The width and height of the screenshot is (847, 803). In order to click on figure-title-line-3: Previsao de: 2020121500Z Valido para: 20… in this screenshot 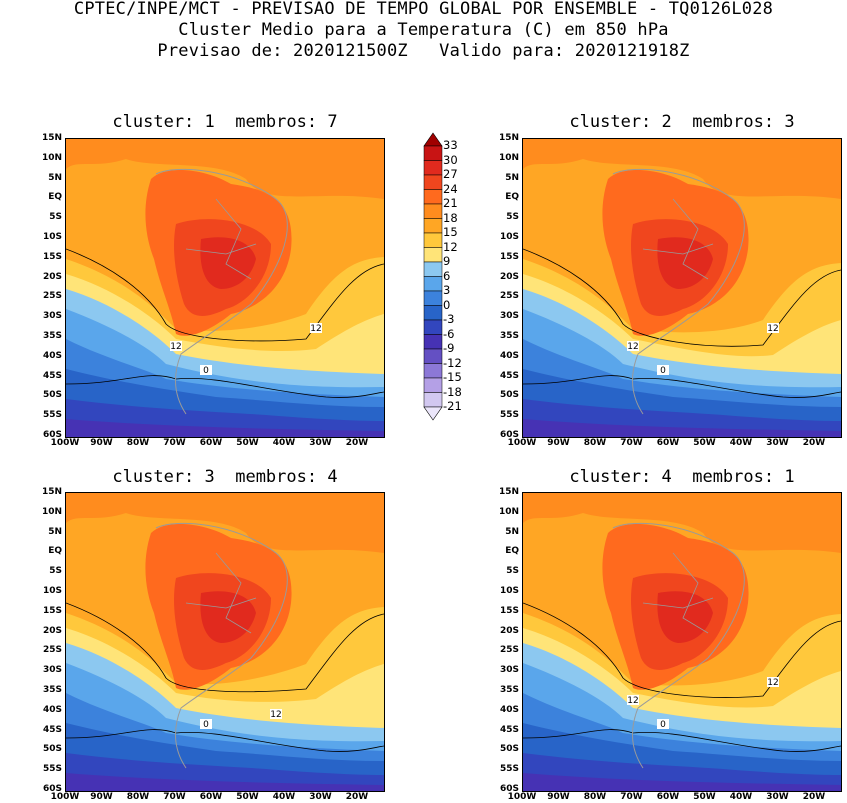, I will do `click(423, 51)`.